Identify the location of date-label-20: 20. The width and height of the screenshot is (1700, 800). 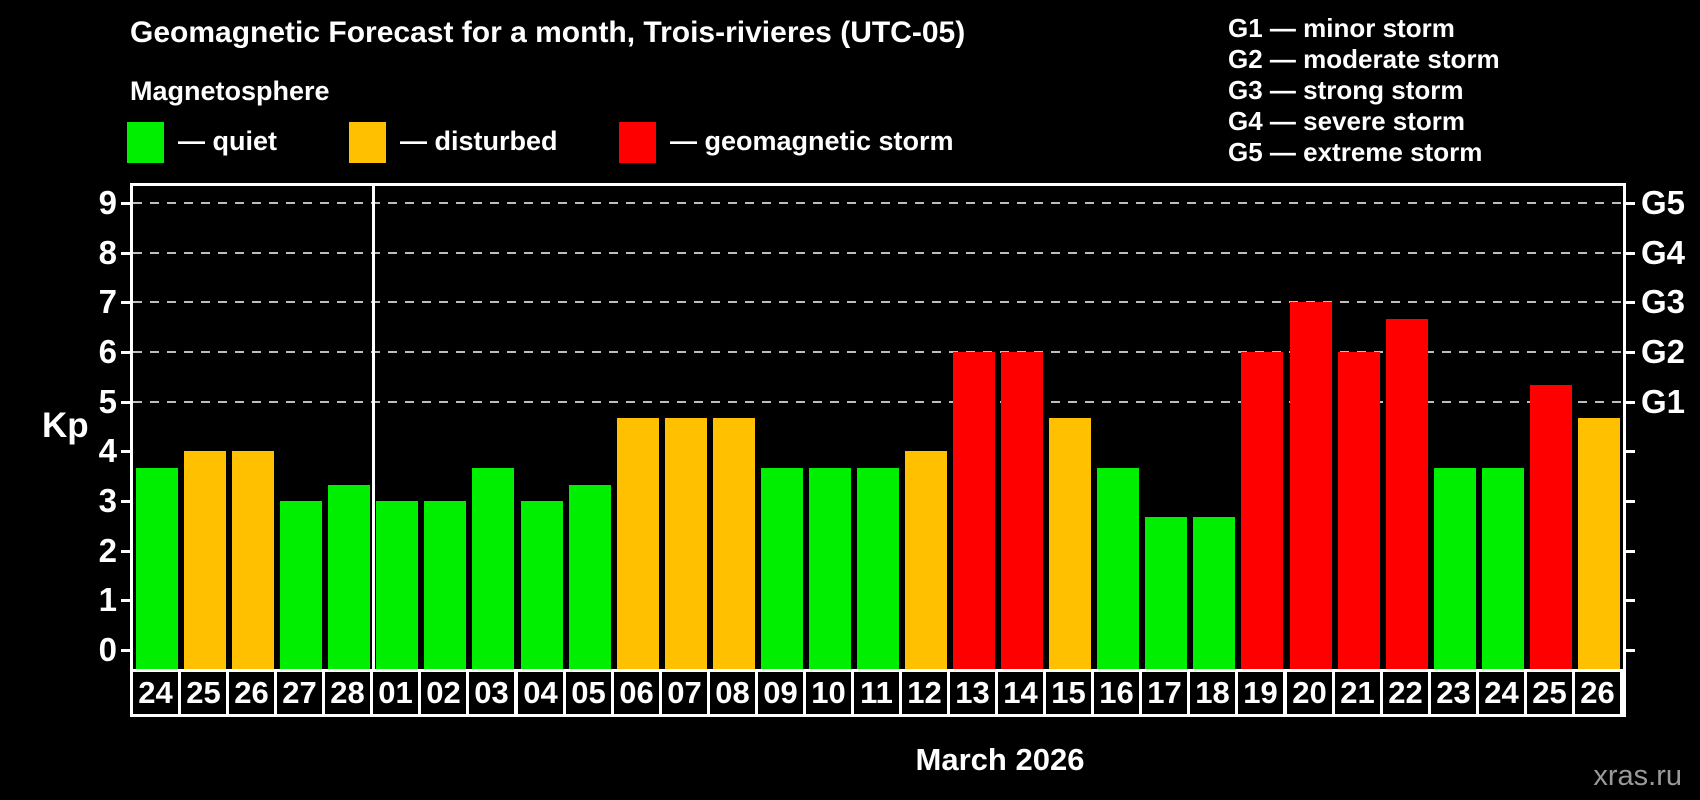
(1309, 693).